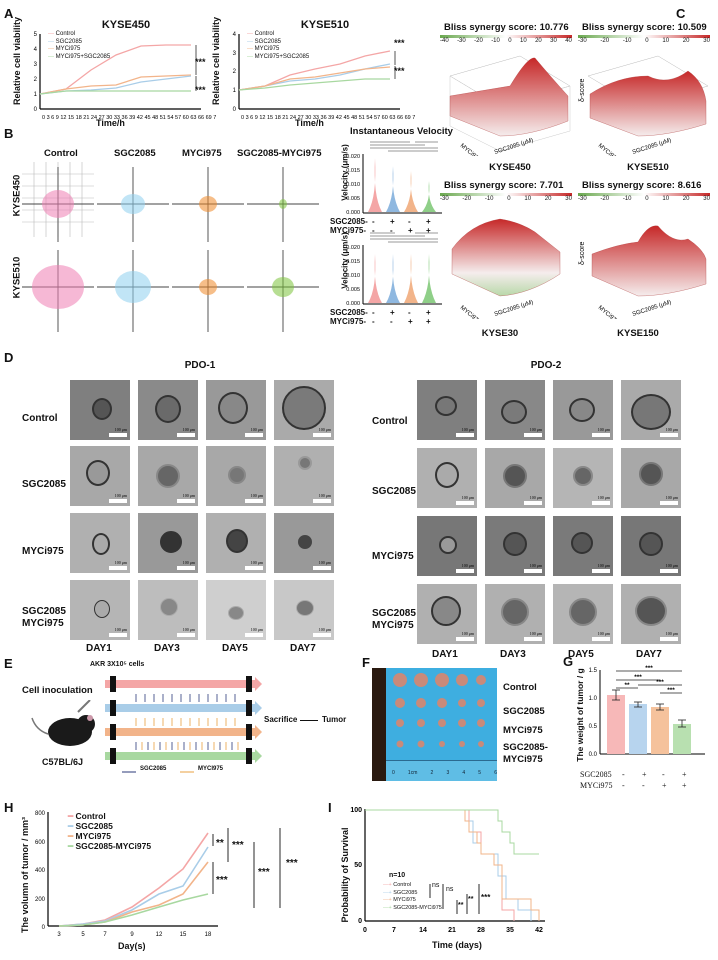  I want to click on synergy-score: Bliss synergy score: 7.701, so click(504, 185).